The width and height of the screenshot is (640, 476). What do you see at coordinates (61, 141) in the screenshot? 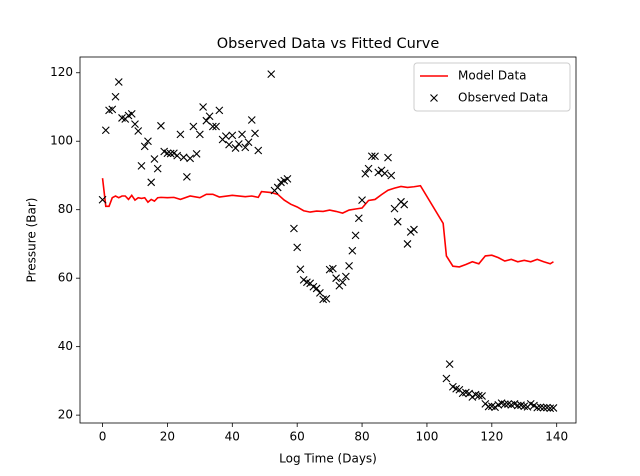
I see `y-tick-label: 100` at bounding box center [61, 141].